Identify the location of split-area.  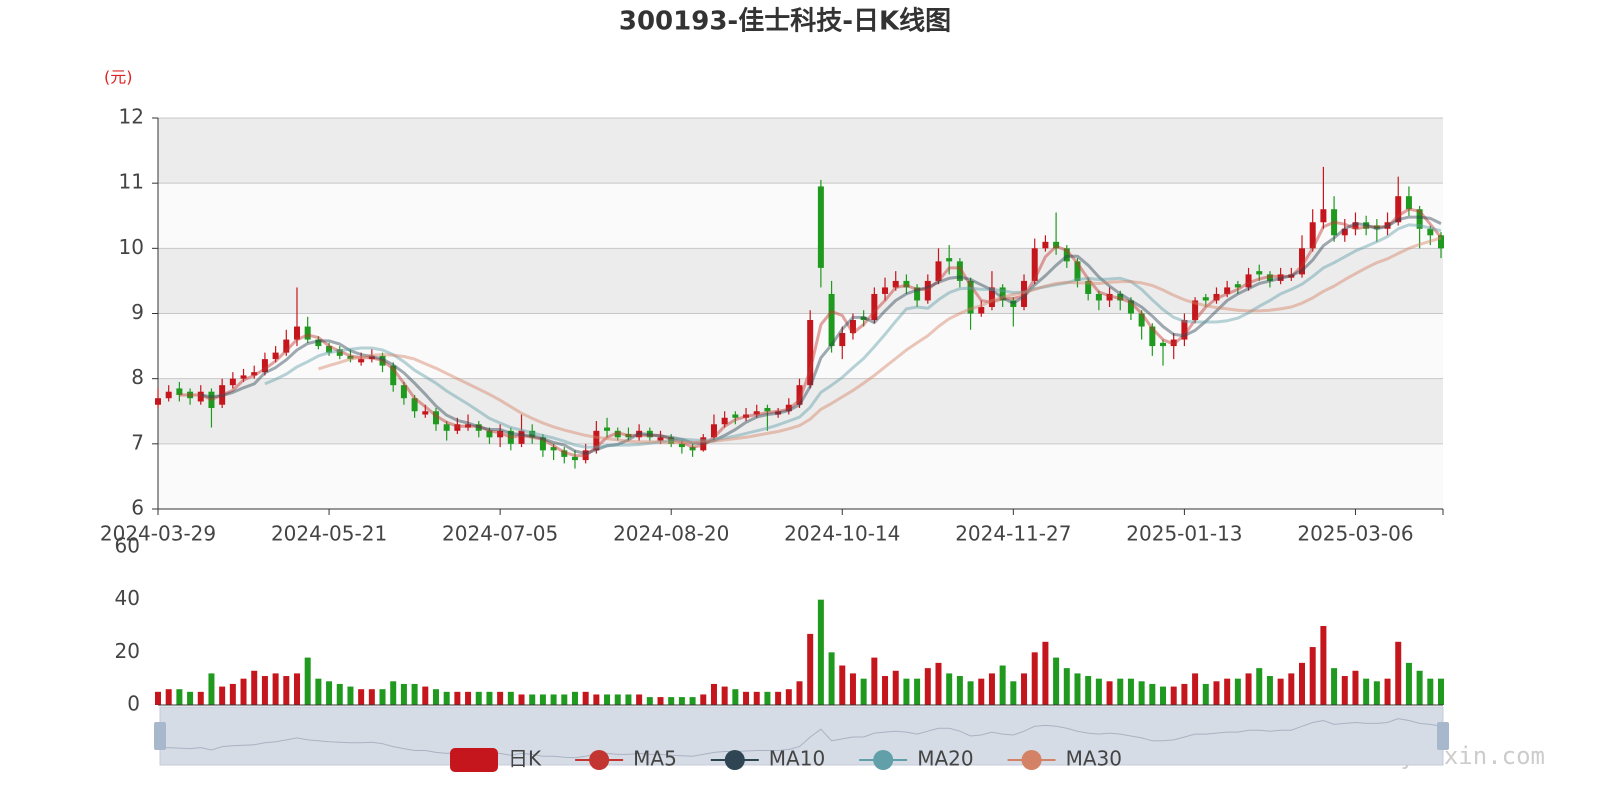
(800, 216).